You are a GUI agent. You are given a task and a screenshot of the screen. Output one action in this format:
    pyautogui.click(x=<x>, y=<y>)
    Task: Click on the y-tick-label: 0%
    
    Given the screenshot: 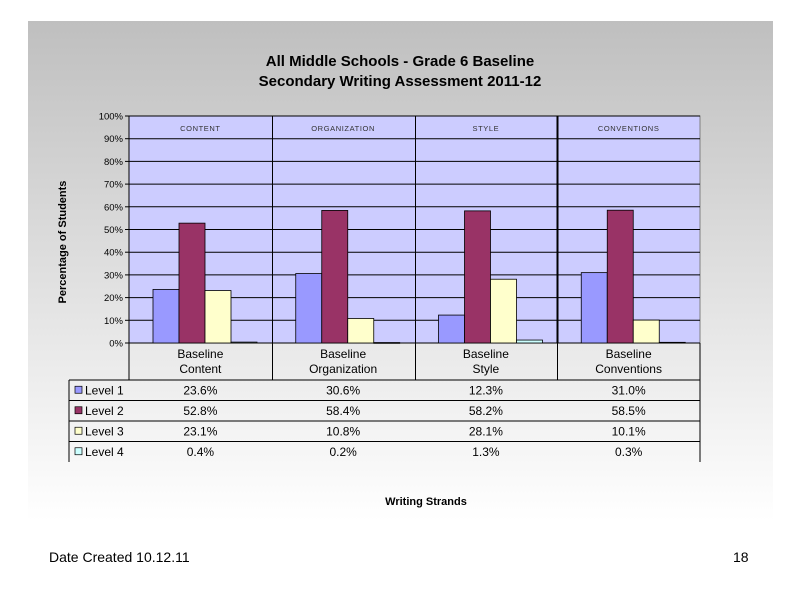 What is the action you would take?
    pyautogui.click(x=116, y=344)
    